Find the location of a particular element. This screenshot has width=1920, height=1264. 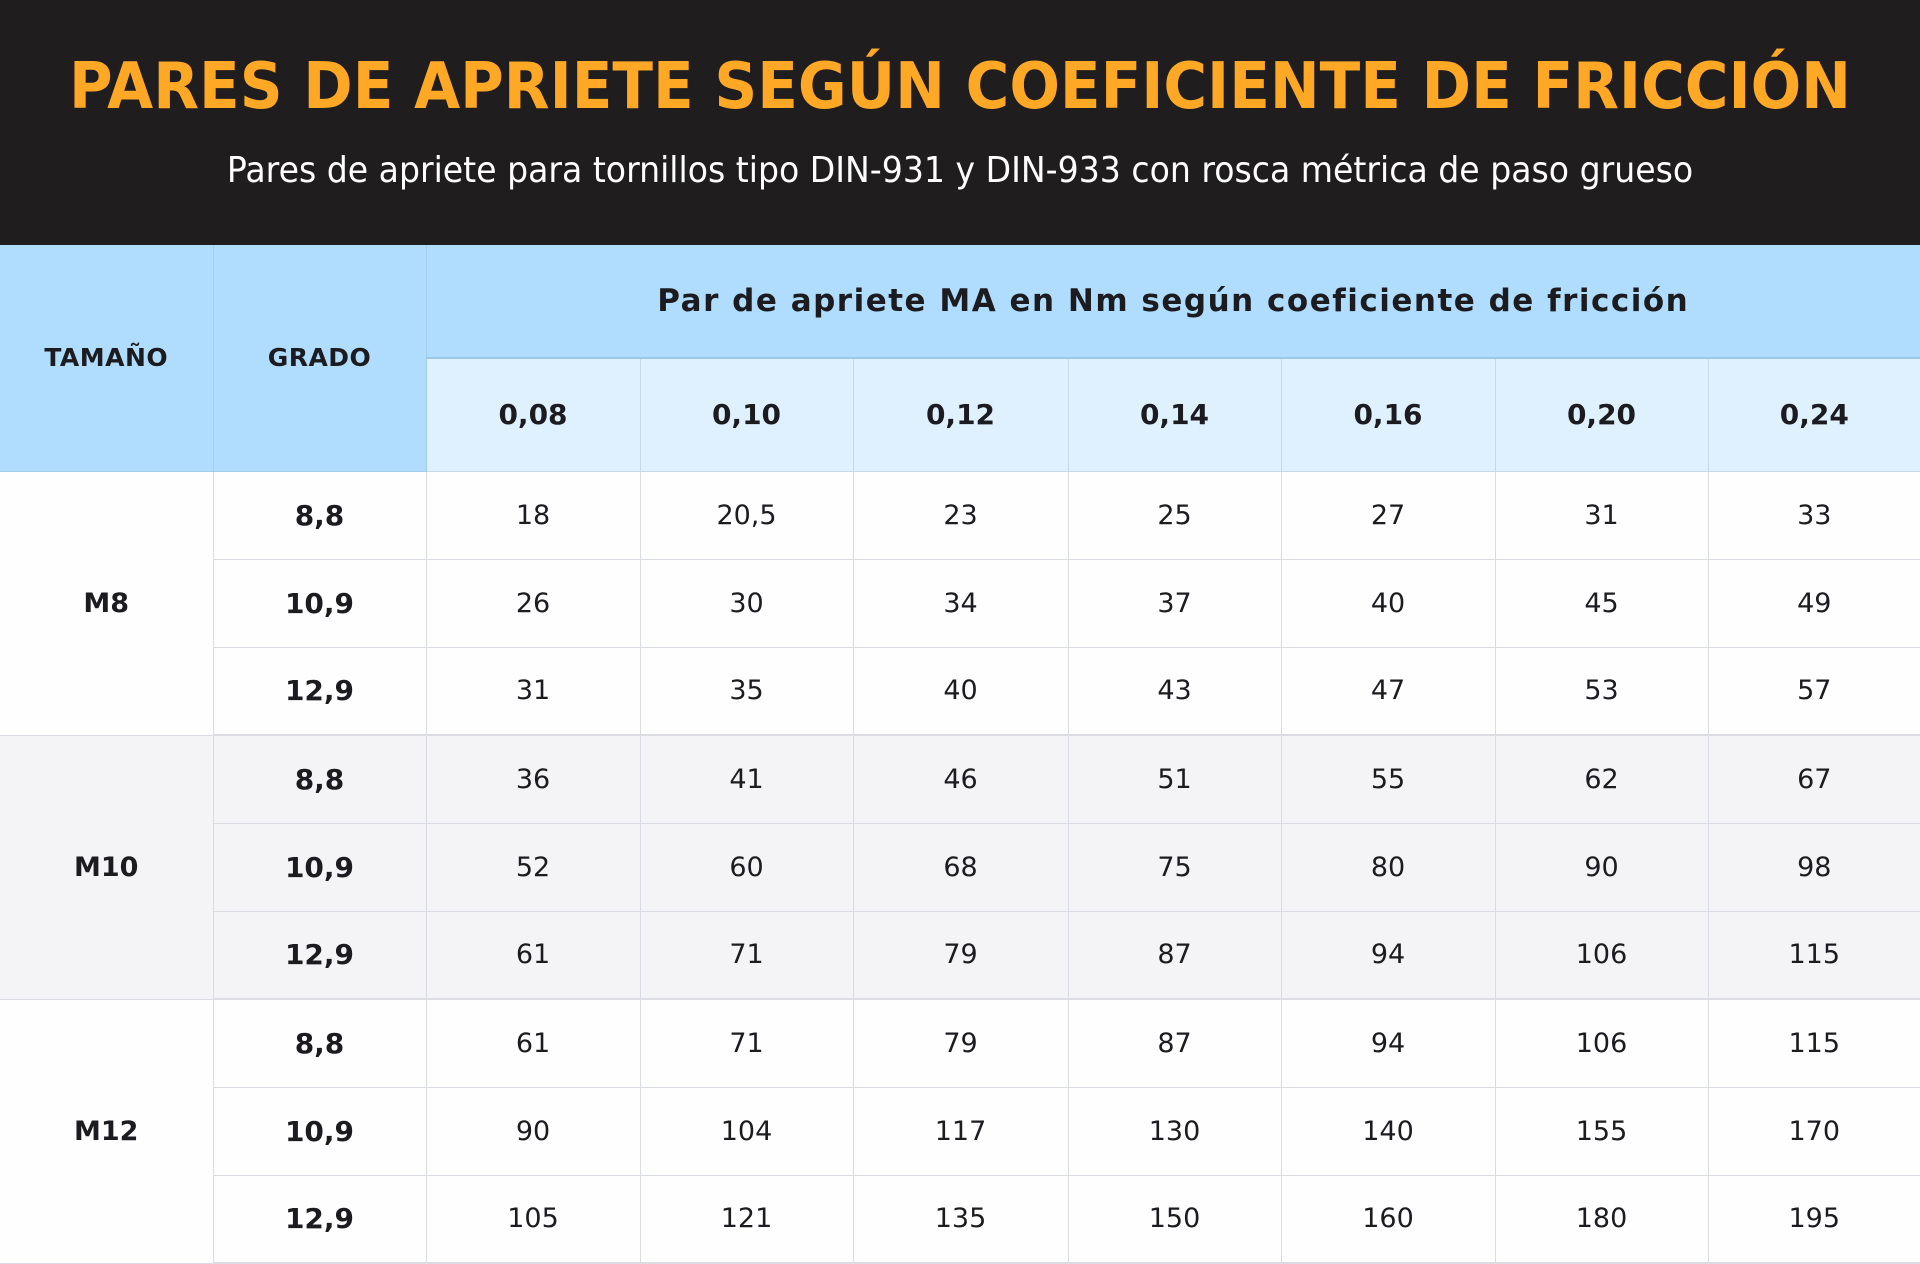

torque-value-cell: 18 is located at coordinates (533, 515).